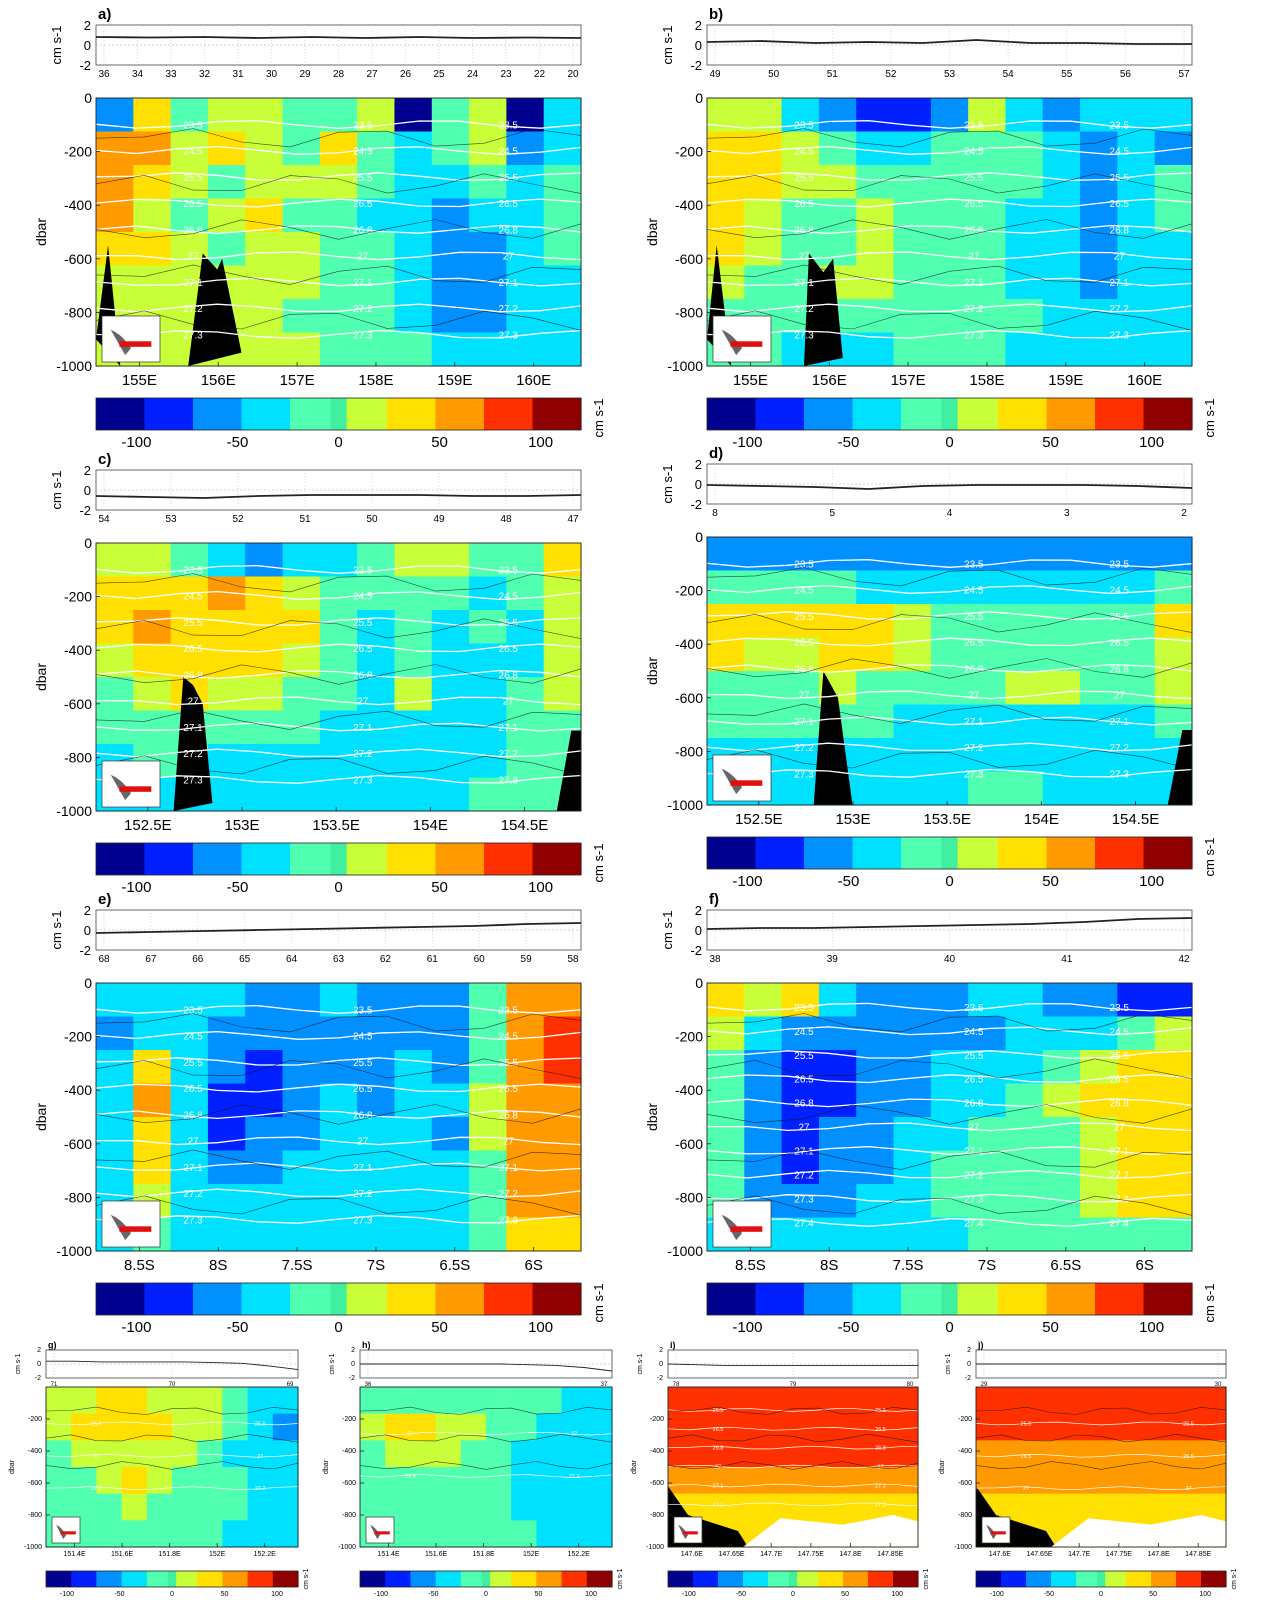  Describe the element at coordinates (1120, 257) in the screenshot. I see `isopycnal-label: 27` at that location.